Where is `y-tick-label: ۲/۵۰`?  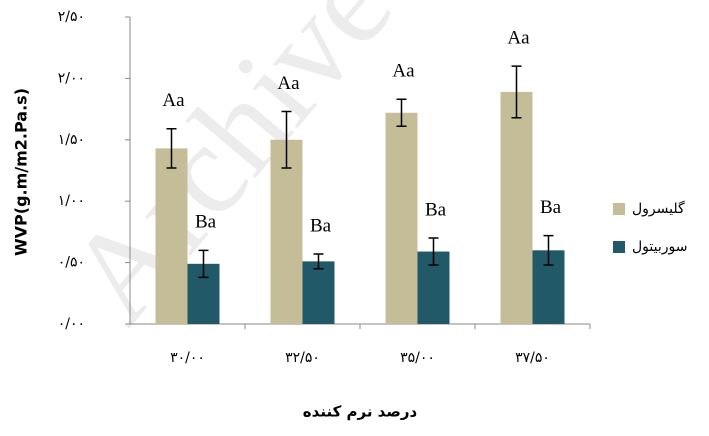 y-tick-label: ۲/۵۰ is located at coordinates (71, 17).